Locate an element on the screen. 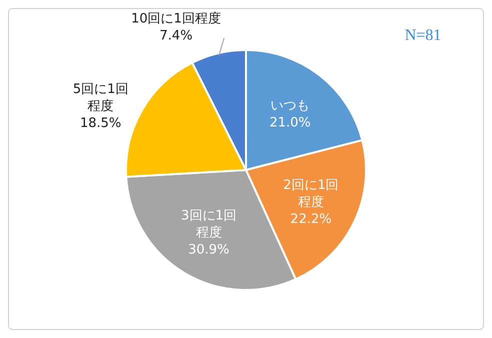 This screenshot has height=338, width=492. slice-label: 2回に1回程度 is located at coordinates (311, 194).